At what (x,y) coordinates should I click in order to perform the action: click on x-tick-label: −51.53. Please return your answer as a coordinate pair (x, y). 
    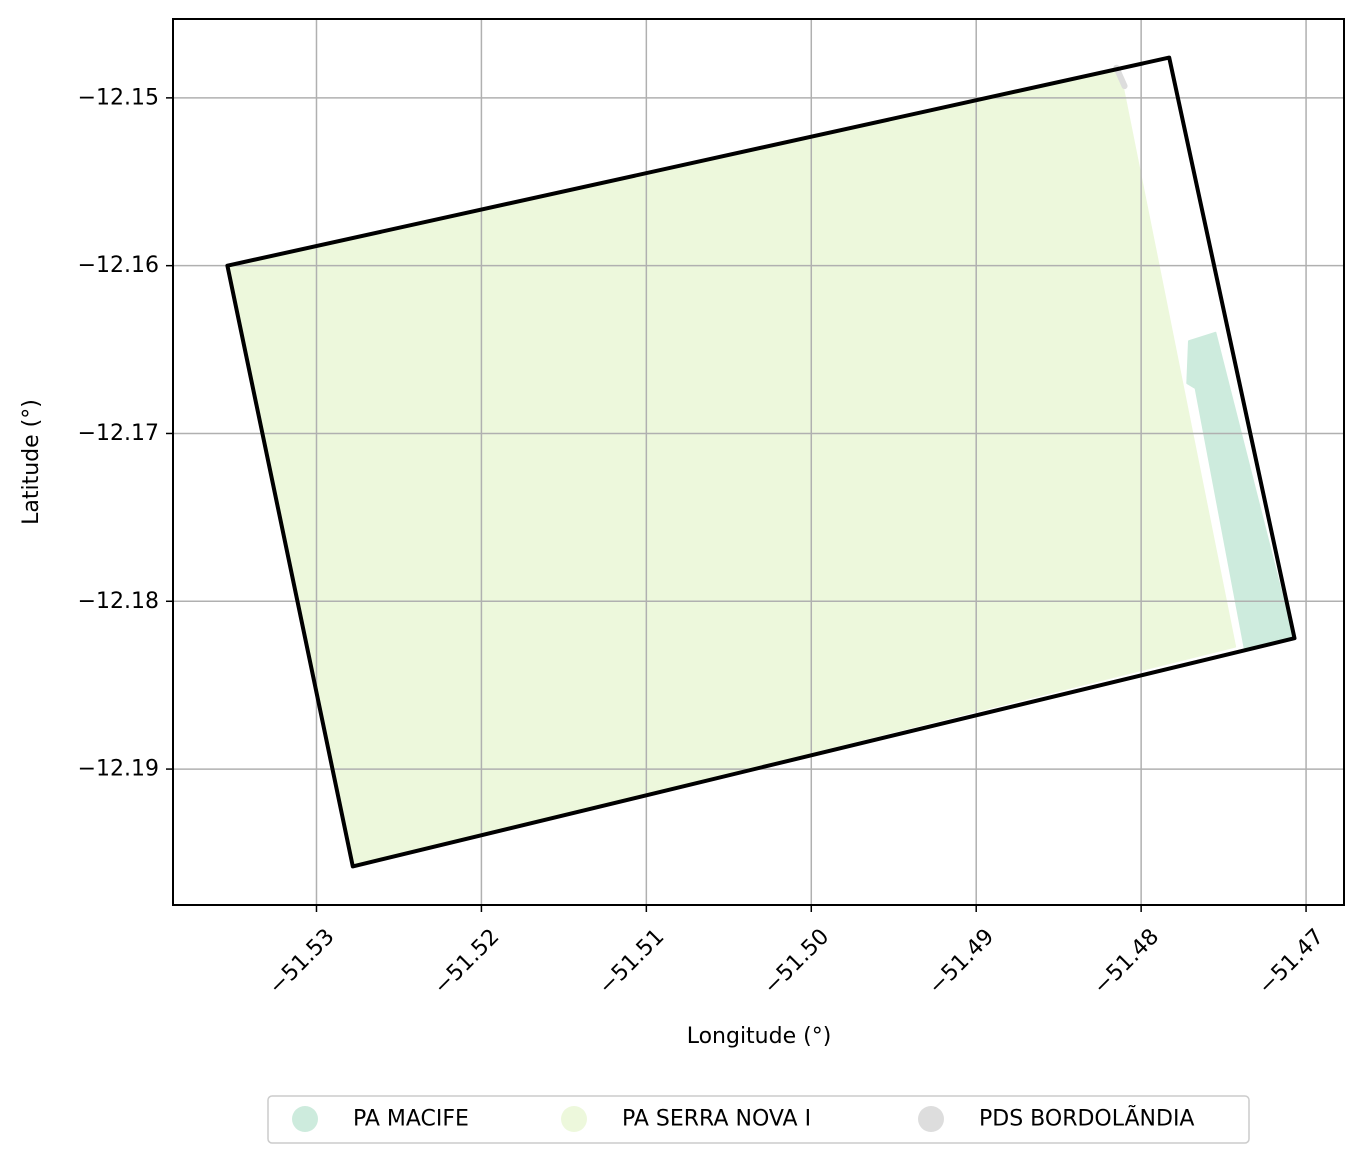
    Looking at the image, I should click on (301, 961).